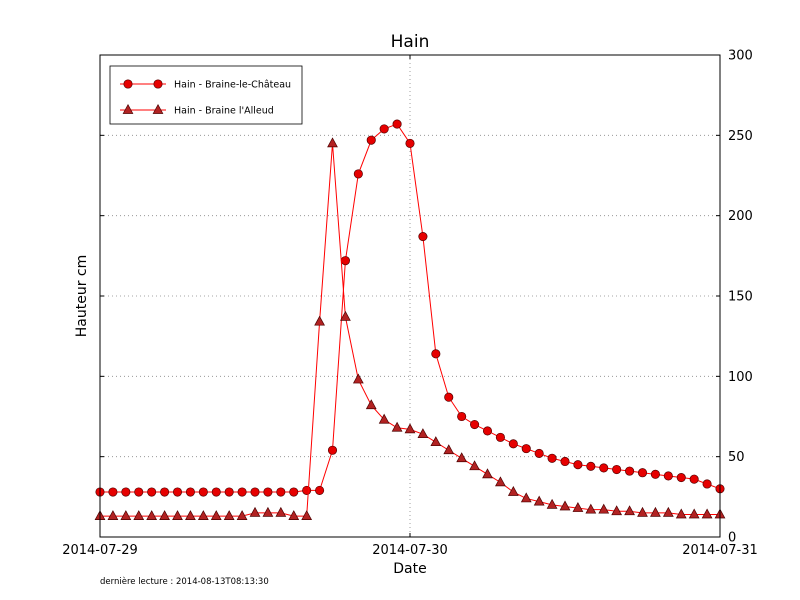 Image resolution: width=800 pixels, height=600 pixels. Describe the element at coordinates (82, 296) in the screenshot. I see `y-axis-label: Hauteur cm` at that location.